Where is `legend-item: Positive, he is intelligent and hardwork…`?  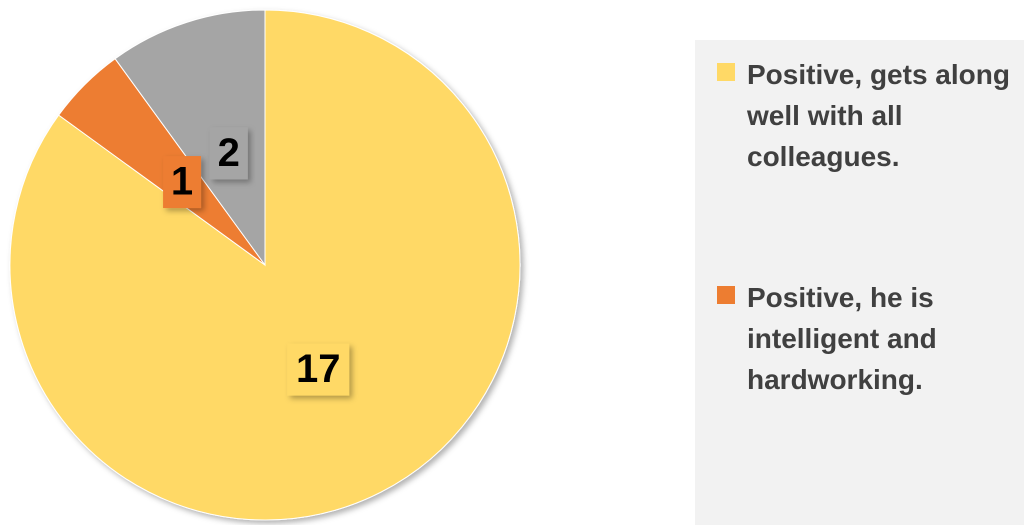
legend-item: Positive, he is intelligent and hardwork… is located at coordinates (870, 338).